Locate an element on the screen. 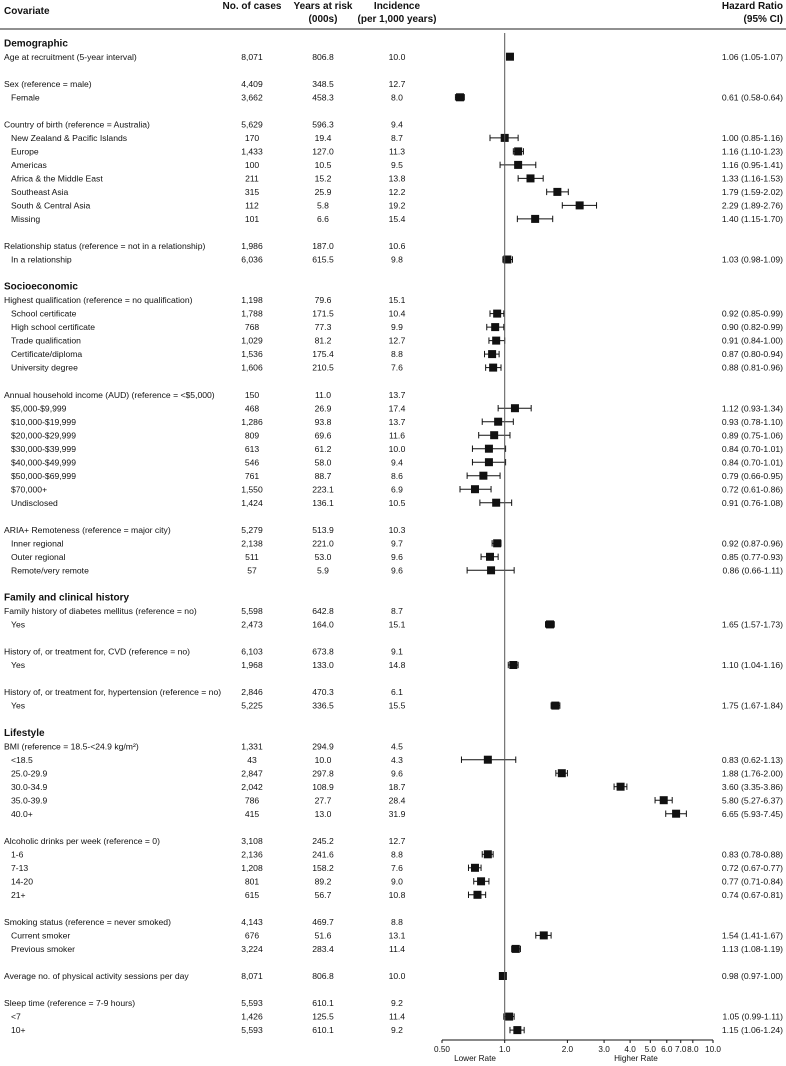  incidence-value: 9.5 is located at coordinates (397, 165).